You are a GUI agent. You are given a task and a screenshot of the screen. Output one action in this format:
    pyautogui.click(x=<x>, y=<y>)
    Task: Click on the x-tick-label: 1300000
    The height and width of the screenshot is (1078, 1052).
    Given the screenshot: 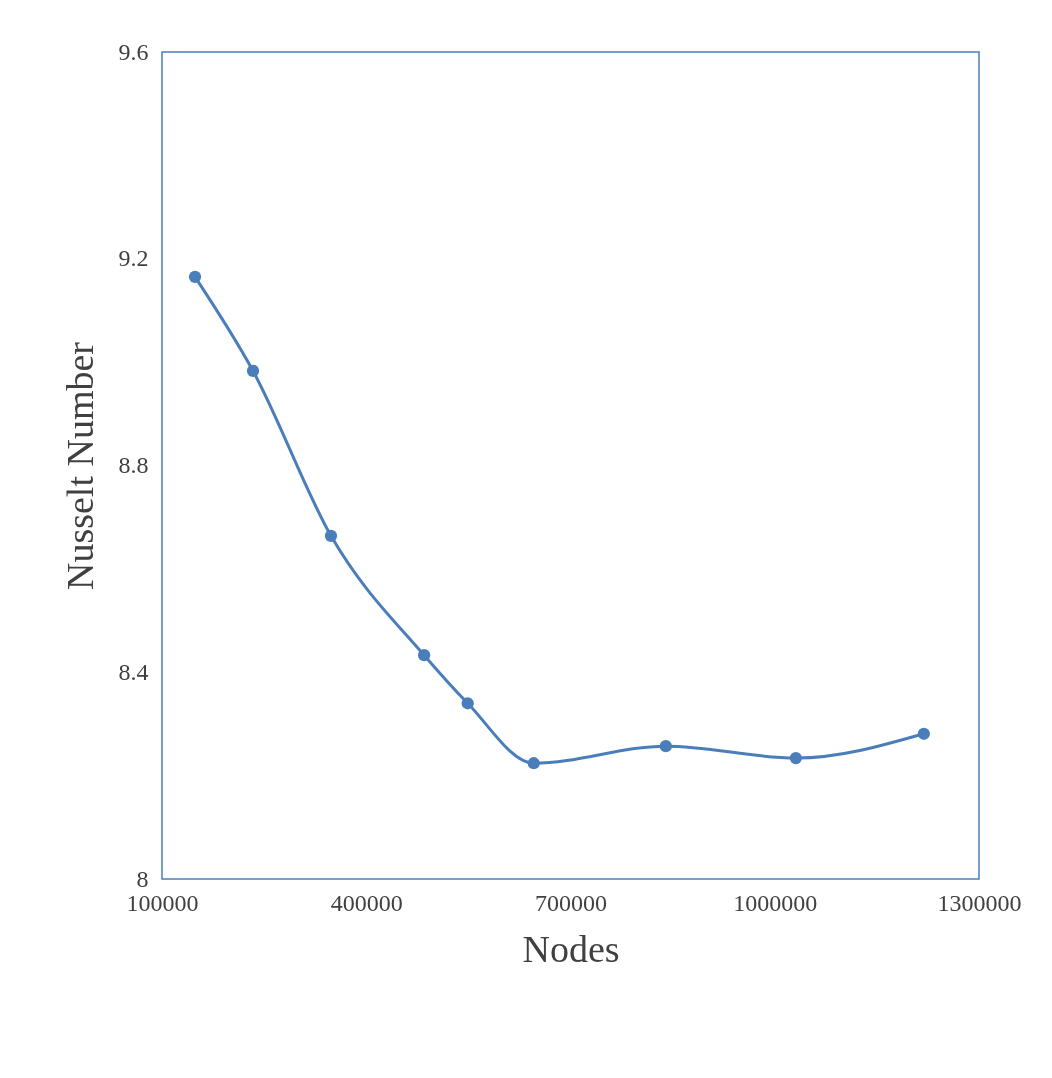 What is the action you would take?
    pyautogui.click(x=979, y=902)
    